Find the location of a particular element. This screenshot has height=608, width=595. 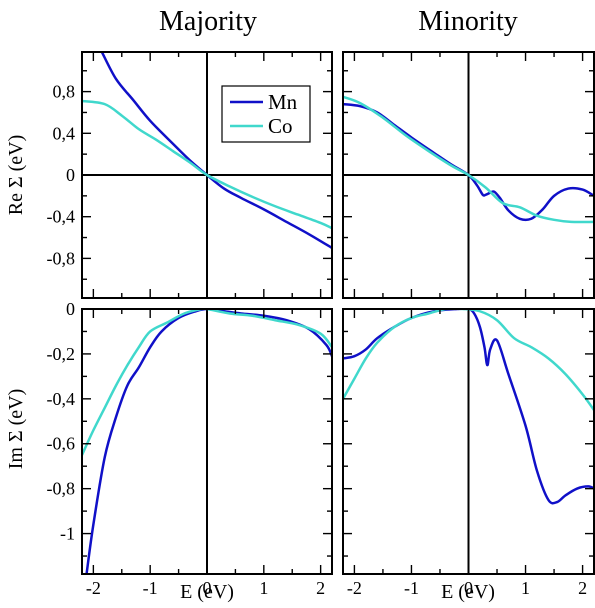

majority-title: Majority is located at coordinates (208, 21).